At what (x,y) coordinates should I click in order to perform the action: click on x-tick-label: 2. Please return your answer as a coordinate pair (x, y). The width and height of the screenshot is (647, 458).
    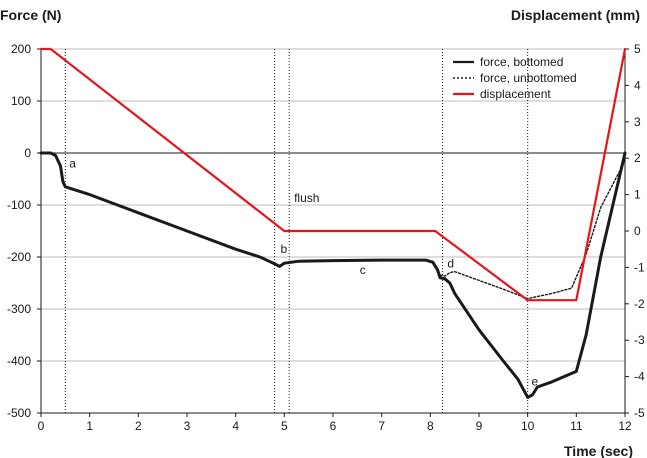
    Looking at the image, I should click on (138, 426).